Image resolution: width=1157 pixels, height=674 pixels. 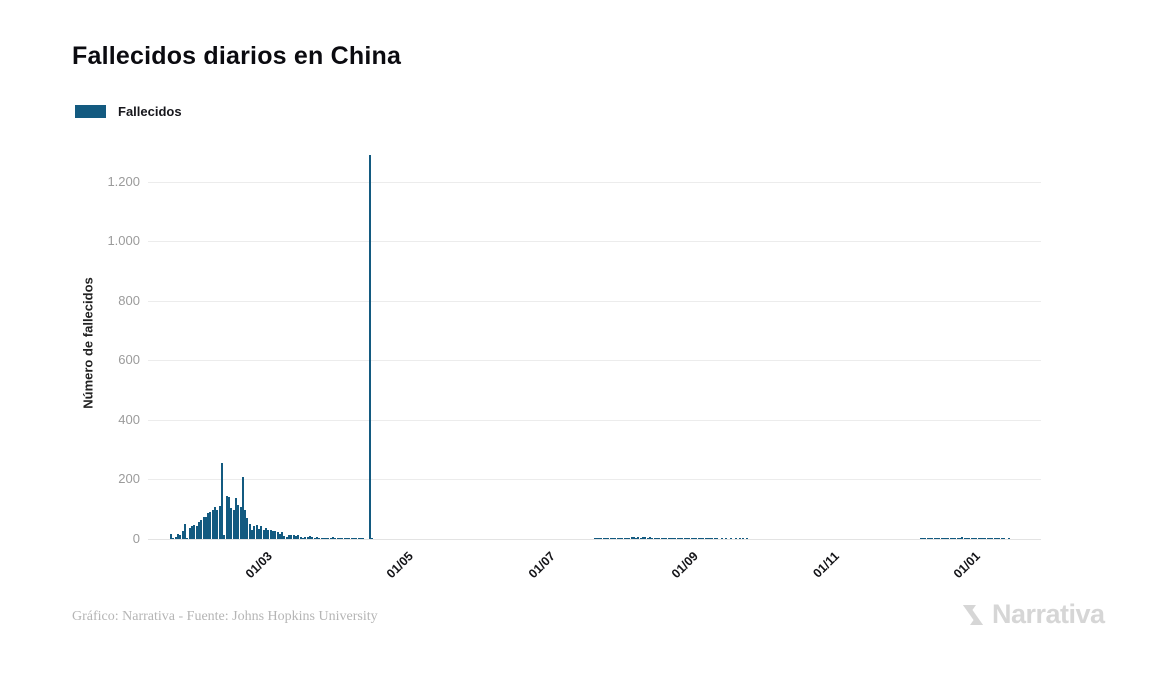 I want to click on x-tick-label: 01/05, so click(x=400, y=565).